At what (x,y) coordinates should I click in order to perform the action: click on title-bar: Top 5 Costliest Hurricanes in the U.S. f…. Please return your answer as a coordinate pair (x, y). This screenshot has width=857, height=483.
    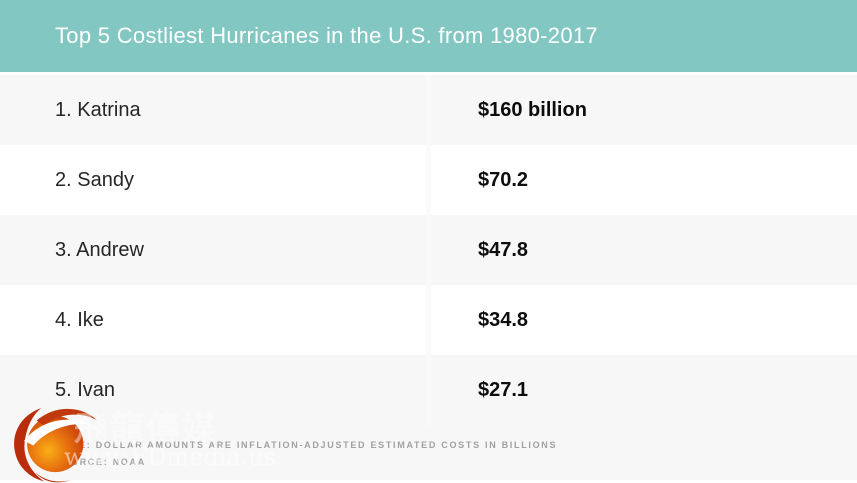
    Looking at the image, I should click on (428, 36).